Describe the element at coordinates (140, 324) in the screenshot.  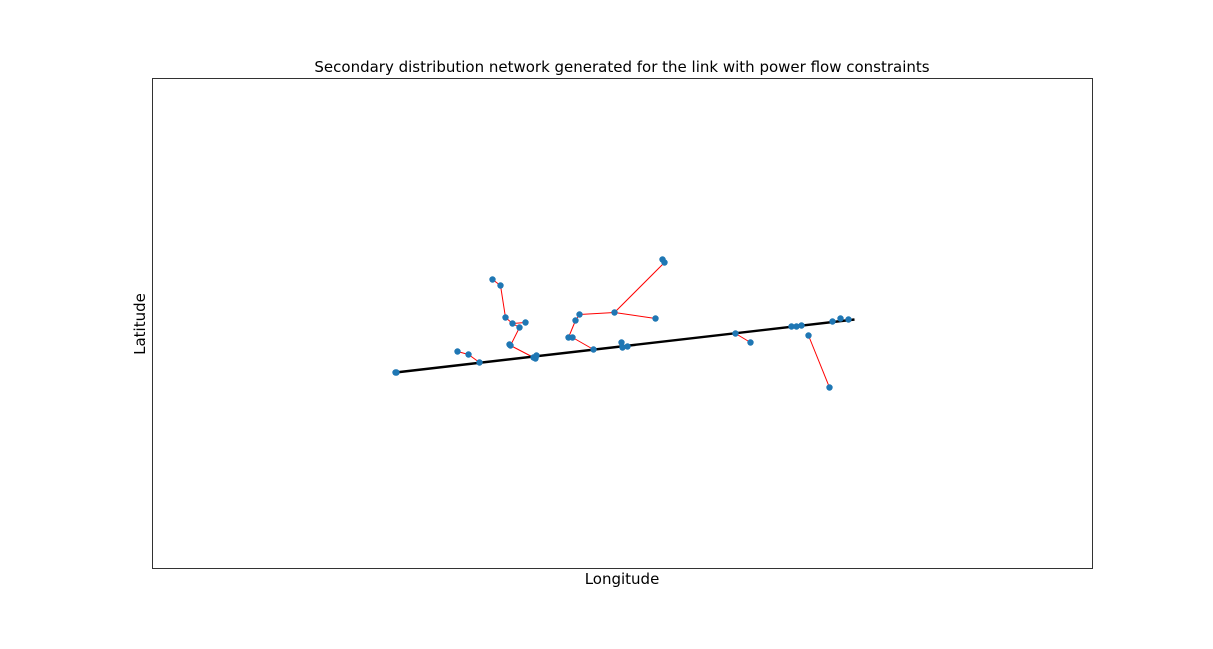
I see `y-axis-label: Latitude` at that location.